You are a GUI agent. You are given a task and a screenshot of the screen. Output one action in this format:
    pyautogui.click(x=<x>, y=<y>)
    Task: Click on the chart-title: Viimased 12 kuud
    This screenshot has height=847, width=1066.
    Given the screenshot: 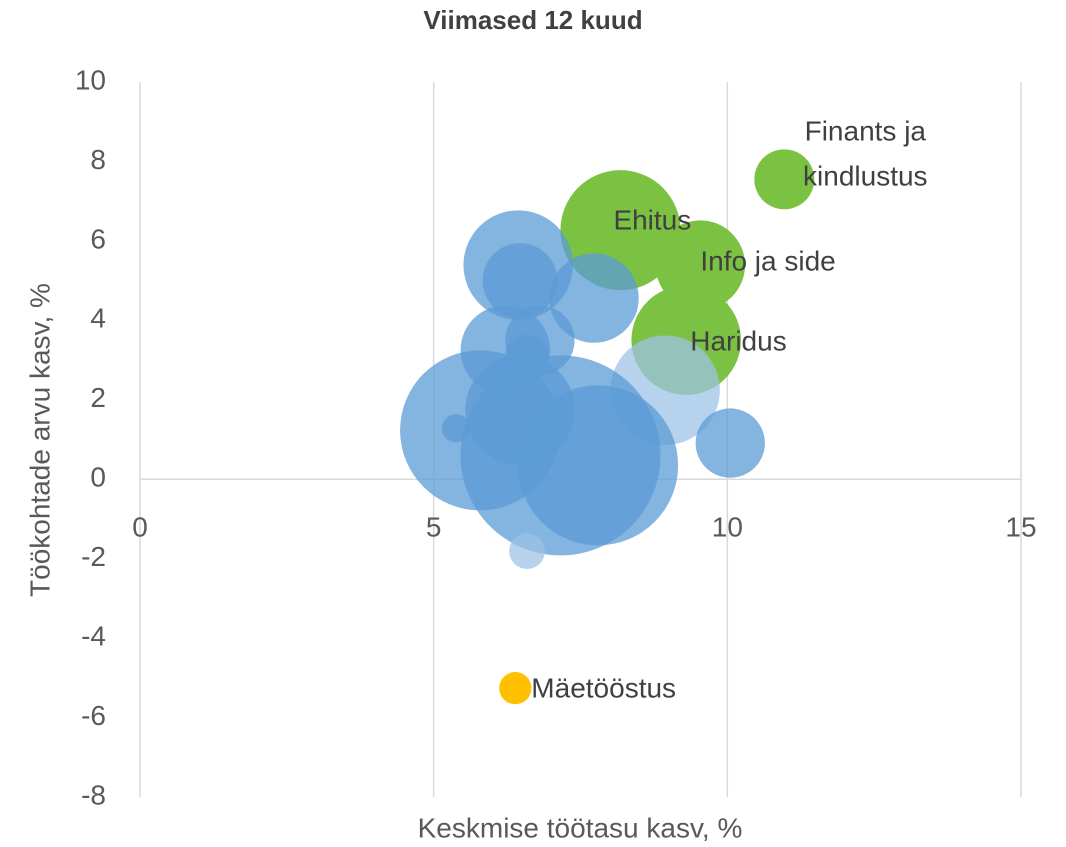 What is the action you would take?
    pyautogui.click(x=532, y=20)
    